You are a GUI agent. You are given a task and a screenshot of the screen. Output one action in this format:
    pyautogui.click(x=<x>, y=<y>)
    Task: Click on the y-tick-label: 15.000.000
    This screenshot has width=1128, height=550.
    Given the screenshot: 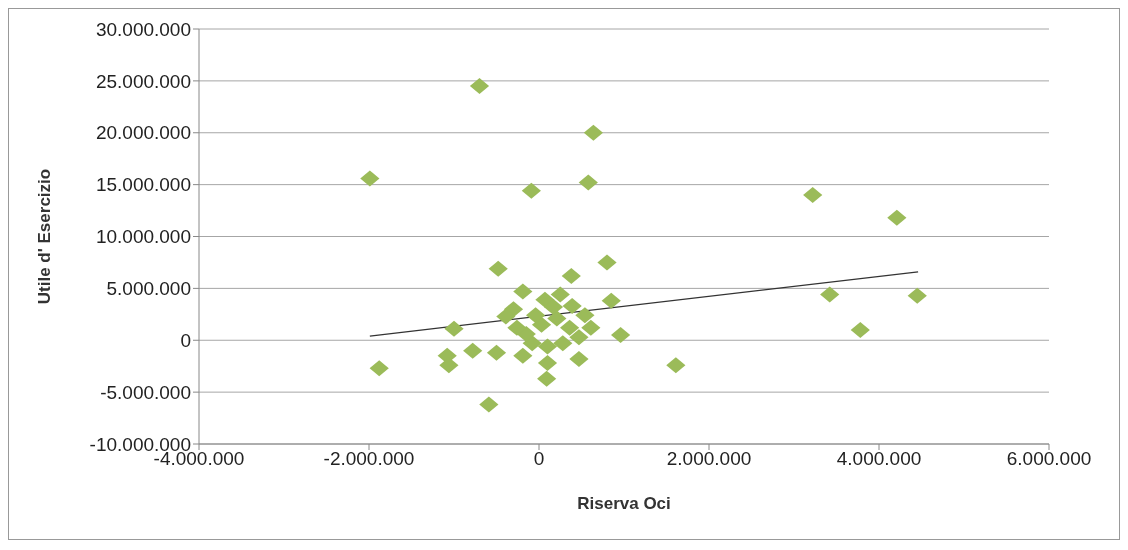 What is the action you would take?
    pyautogui.click(x=143, y=185)
    